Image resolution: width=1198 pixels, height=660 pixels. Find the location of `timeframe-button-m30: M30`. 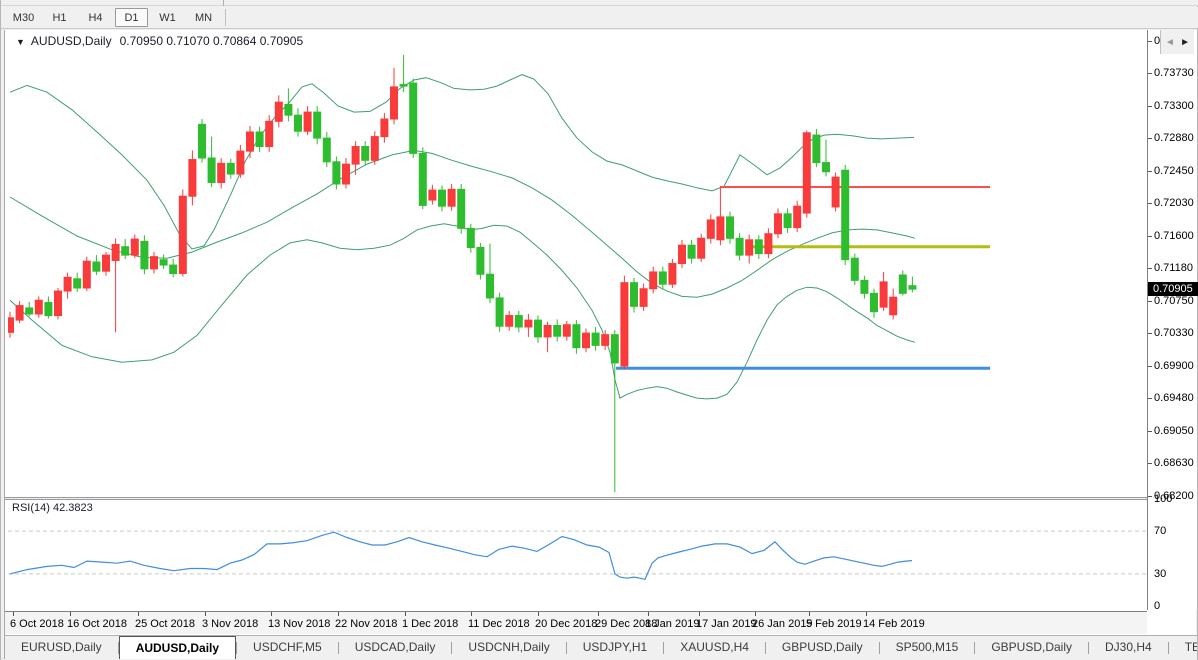

timeframe-button-m30: M30 is located at coordinates (23, 18).